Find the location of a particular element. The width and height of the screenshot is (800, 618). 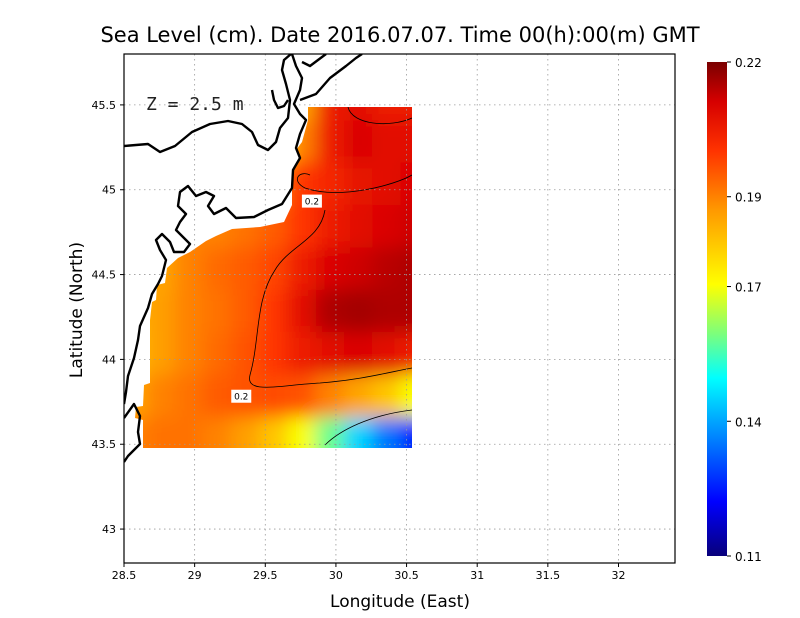

y-tick-label: 44.5 is located at coordinates (104, 275).